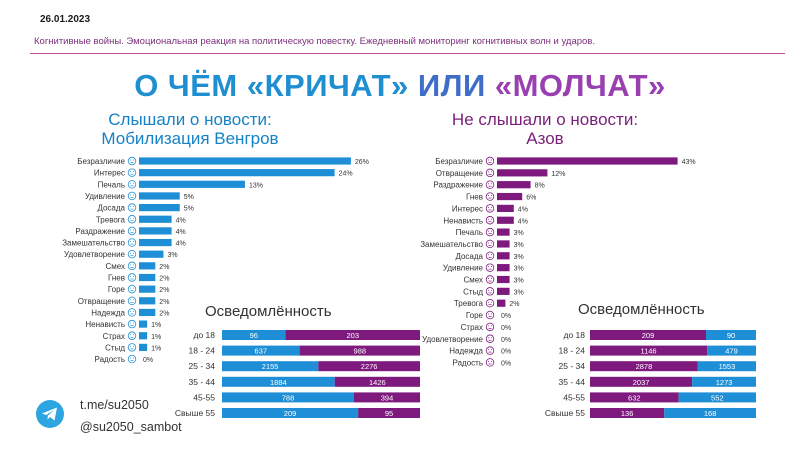 The image size is (800, 450). What do you see at coordinates (132, 184) in the screenshot?
I see `left-sad-face-icon` at bounding box center [132, 184].